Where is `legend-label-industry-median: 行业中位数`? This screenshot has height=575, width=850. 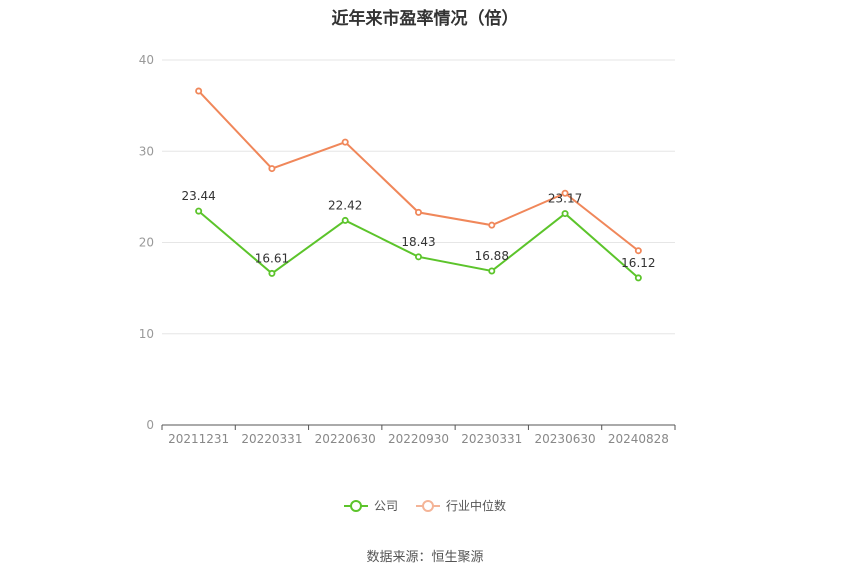 legend-label-industry-median: 行业中位数 is located at coordinates (476, 506).